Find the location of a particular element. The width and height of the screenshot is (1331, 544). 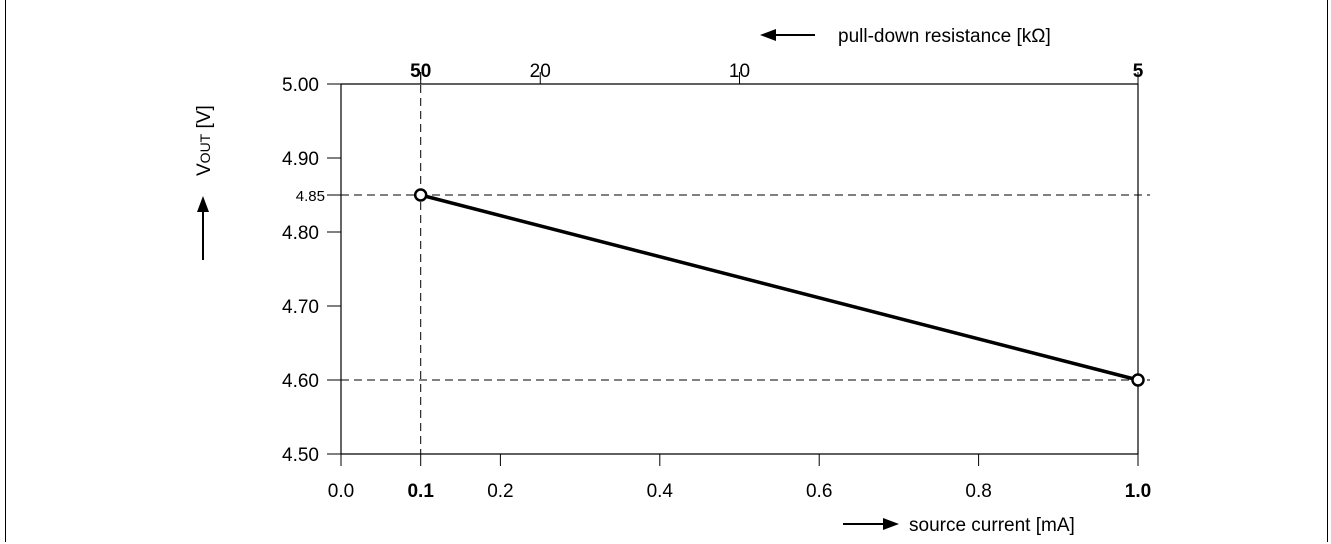

x-tick-label: 0.0 is located at coordinates (341, 491).